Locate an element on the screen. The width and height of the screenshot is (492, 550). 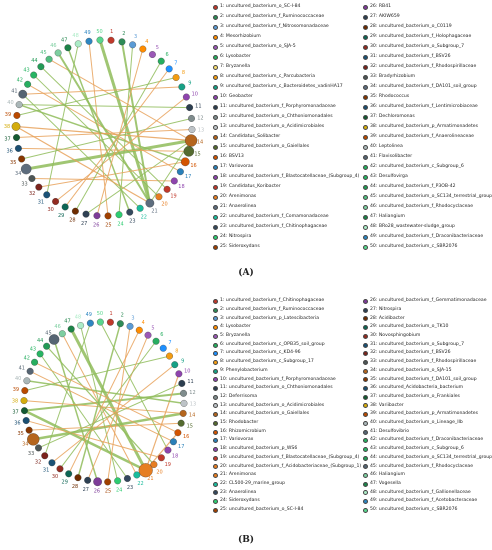
legend-label: 4: Lysobacter is located at coordinates (235, 327).